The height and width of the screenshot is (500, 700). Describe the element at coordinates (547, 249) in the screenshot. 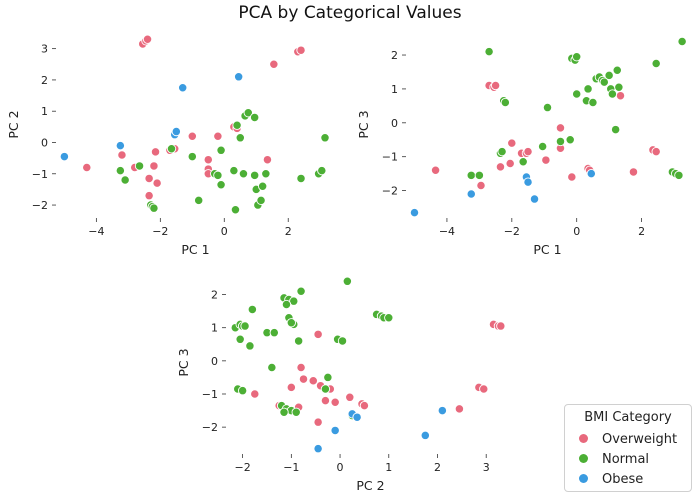

I see `x-axis-label: PC 1` at that location.